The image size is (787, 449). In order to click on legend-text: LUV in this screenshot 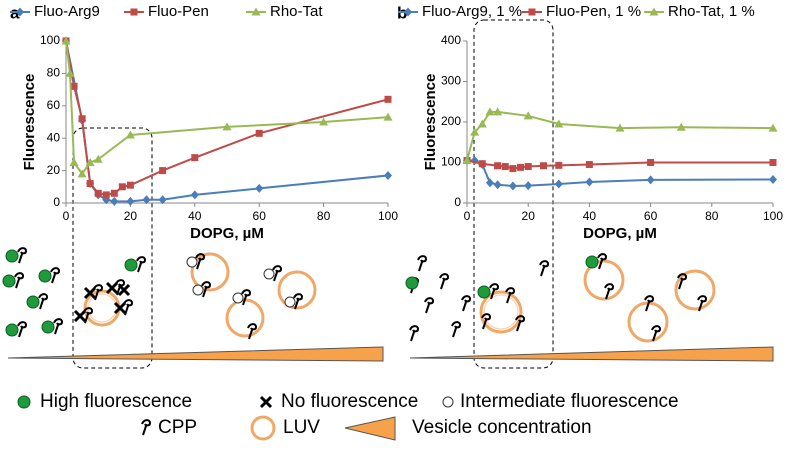, I will do `click(301, 427)`.